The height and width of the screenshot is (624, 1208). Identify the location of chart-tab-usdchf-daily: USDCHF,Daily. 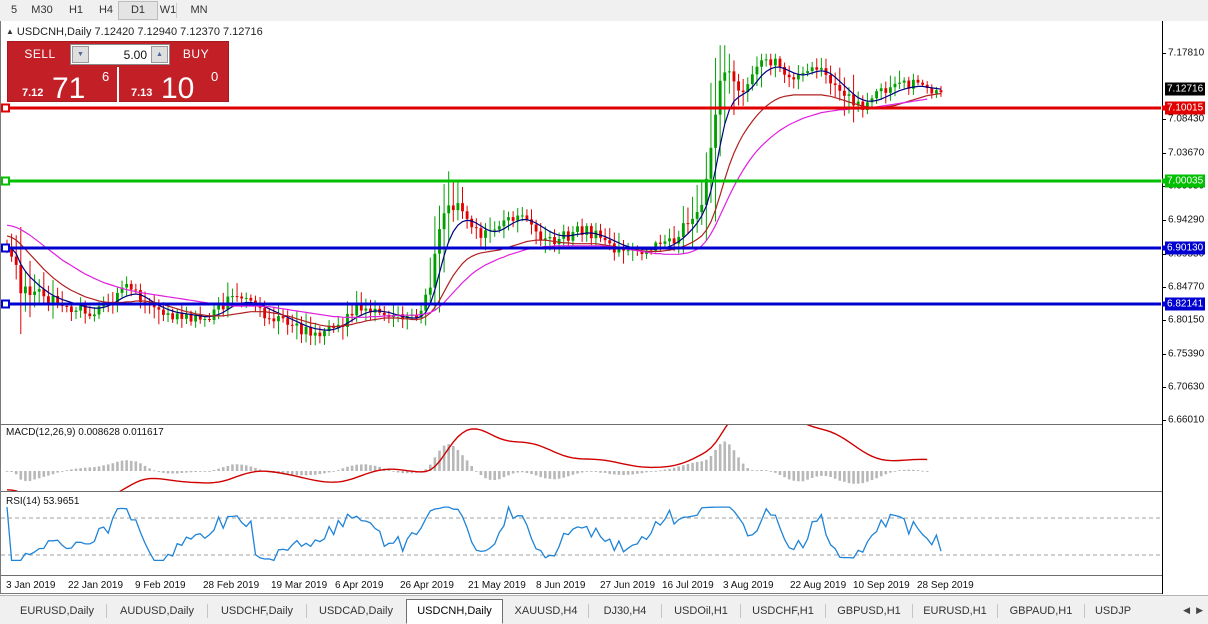
(257, 611).